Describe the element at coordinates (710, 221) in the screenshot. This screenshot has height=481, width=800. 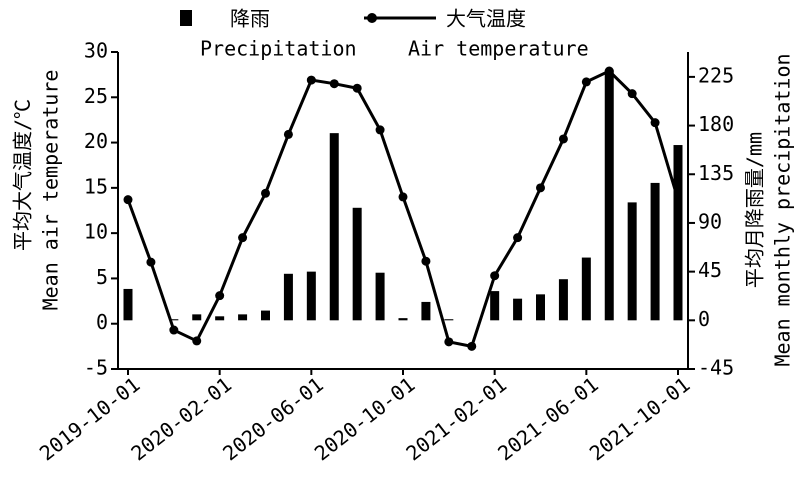
I see `y2-tick-label: 90` at that location.